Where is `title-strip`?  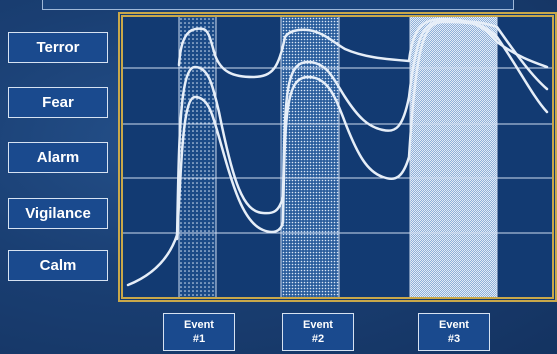 title-strip is located at coordinates (278, 5).